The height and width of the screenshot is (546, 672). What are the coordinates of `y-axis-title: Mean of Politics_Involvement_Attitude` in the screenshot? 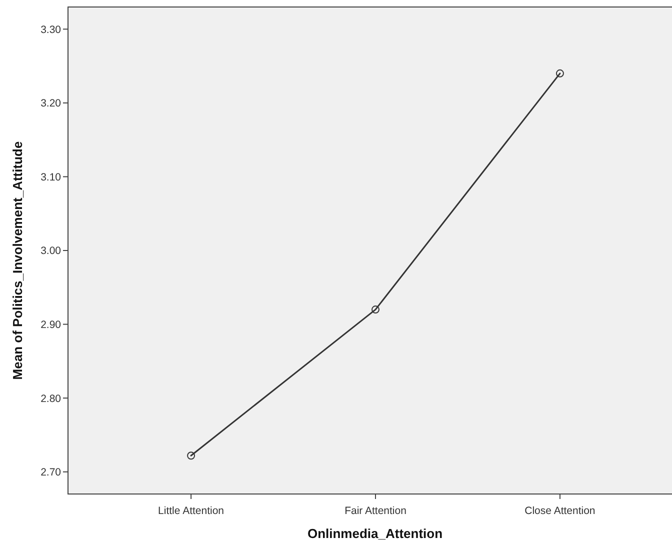 It's located at (17, 260).